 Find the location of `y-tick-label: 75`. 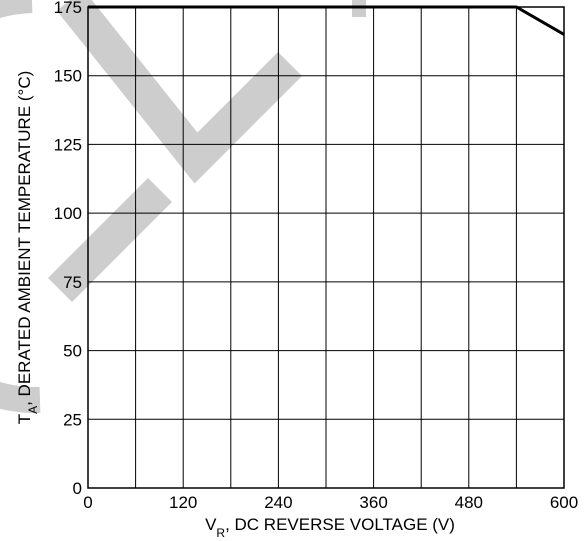

y-tick-label: 75 is located at coordinates (72, 282).